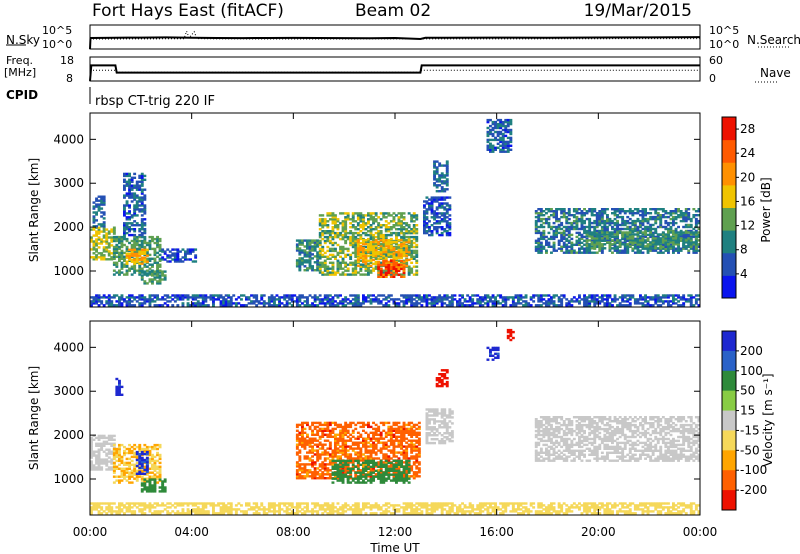 The height and width of the screenshot is (554, 800). Describe the element at coordinates (57, 44) in the screenshot. I see `nsky-left-tick-bottom: 10^0` at that location.